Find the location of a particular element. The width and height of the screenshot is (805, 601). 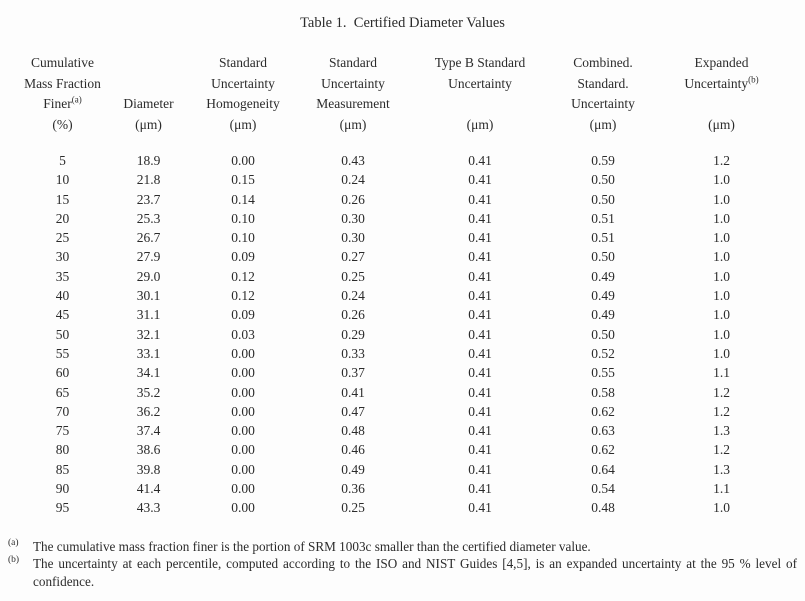

table-cell: 65 is located at coordinates (62, 392).